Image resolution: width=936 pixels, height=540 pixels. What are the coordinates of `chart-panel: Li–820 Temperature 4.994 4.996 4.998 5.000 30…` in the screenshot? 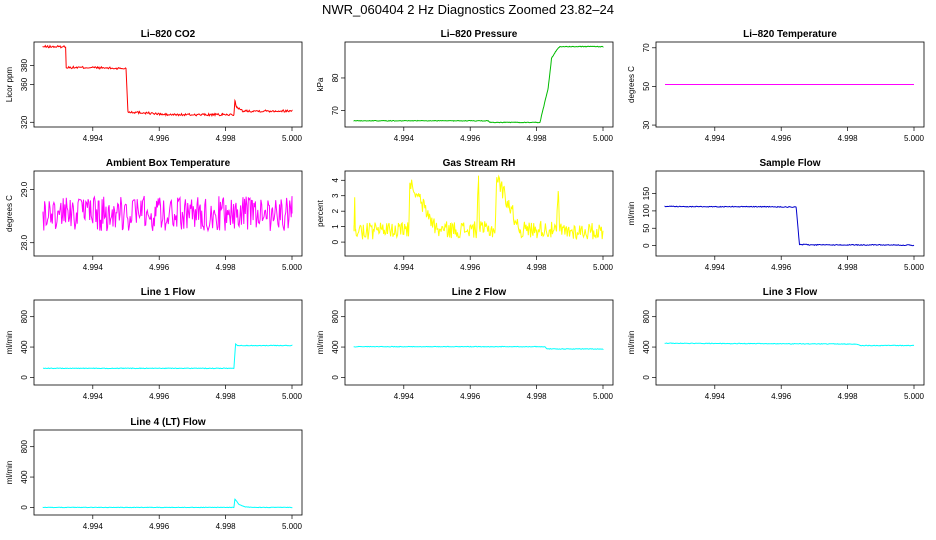 It's located at (776, 86).